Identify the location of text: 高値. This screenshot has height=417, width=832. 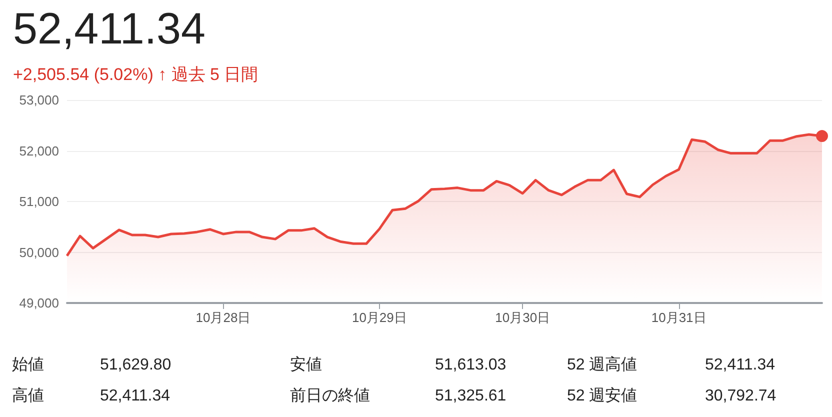
(28, 395).